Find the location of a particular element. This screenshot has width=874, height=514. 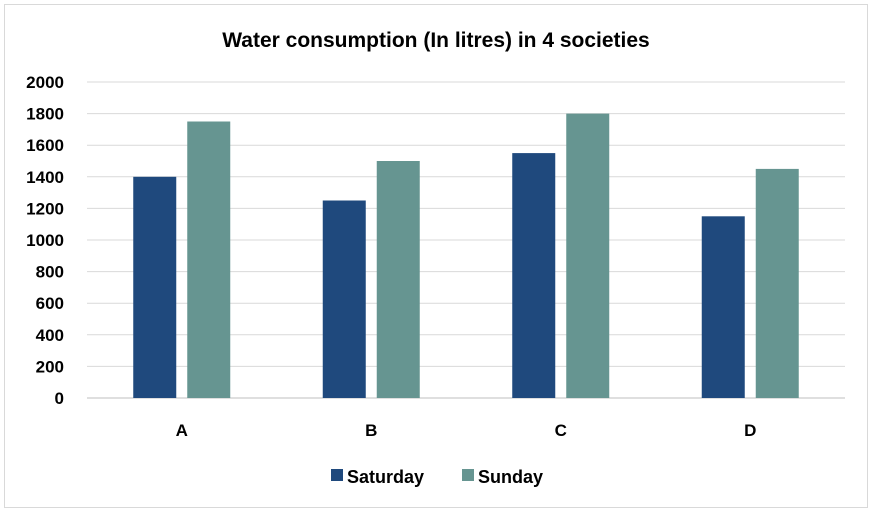

bar-sunday-d is located at coordinates (777, 283).